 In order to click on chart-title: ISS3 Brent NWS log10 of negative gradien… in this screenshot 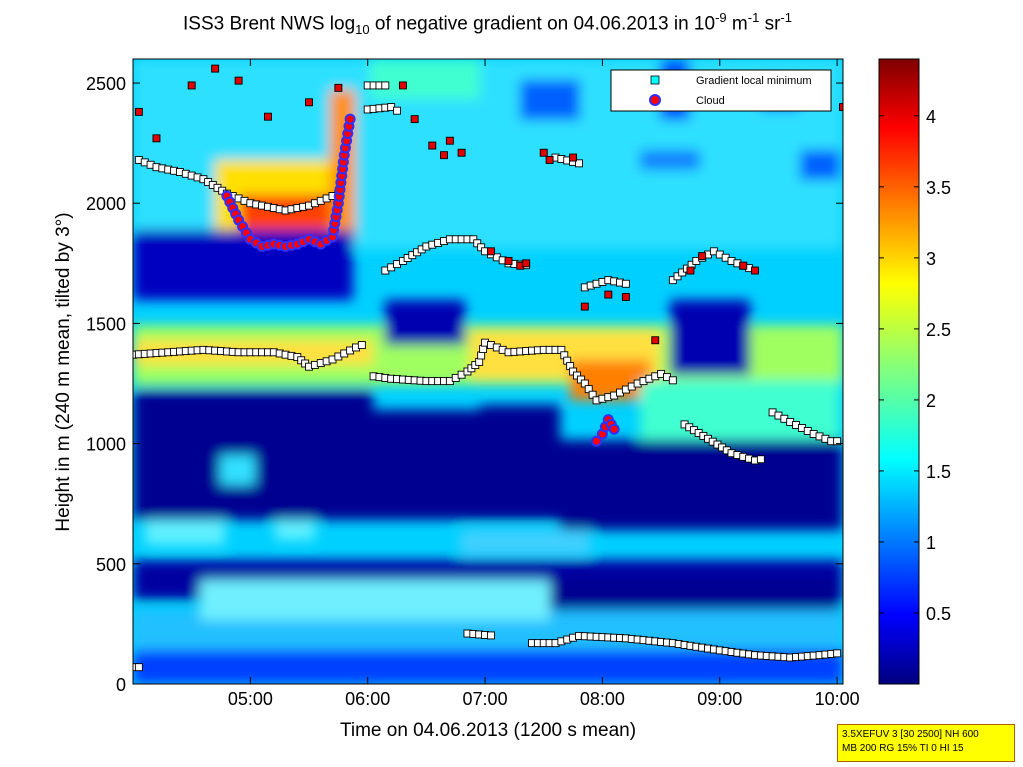, I will do `click(487, 23)`.